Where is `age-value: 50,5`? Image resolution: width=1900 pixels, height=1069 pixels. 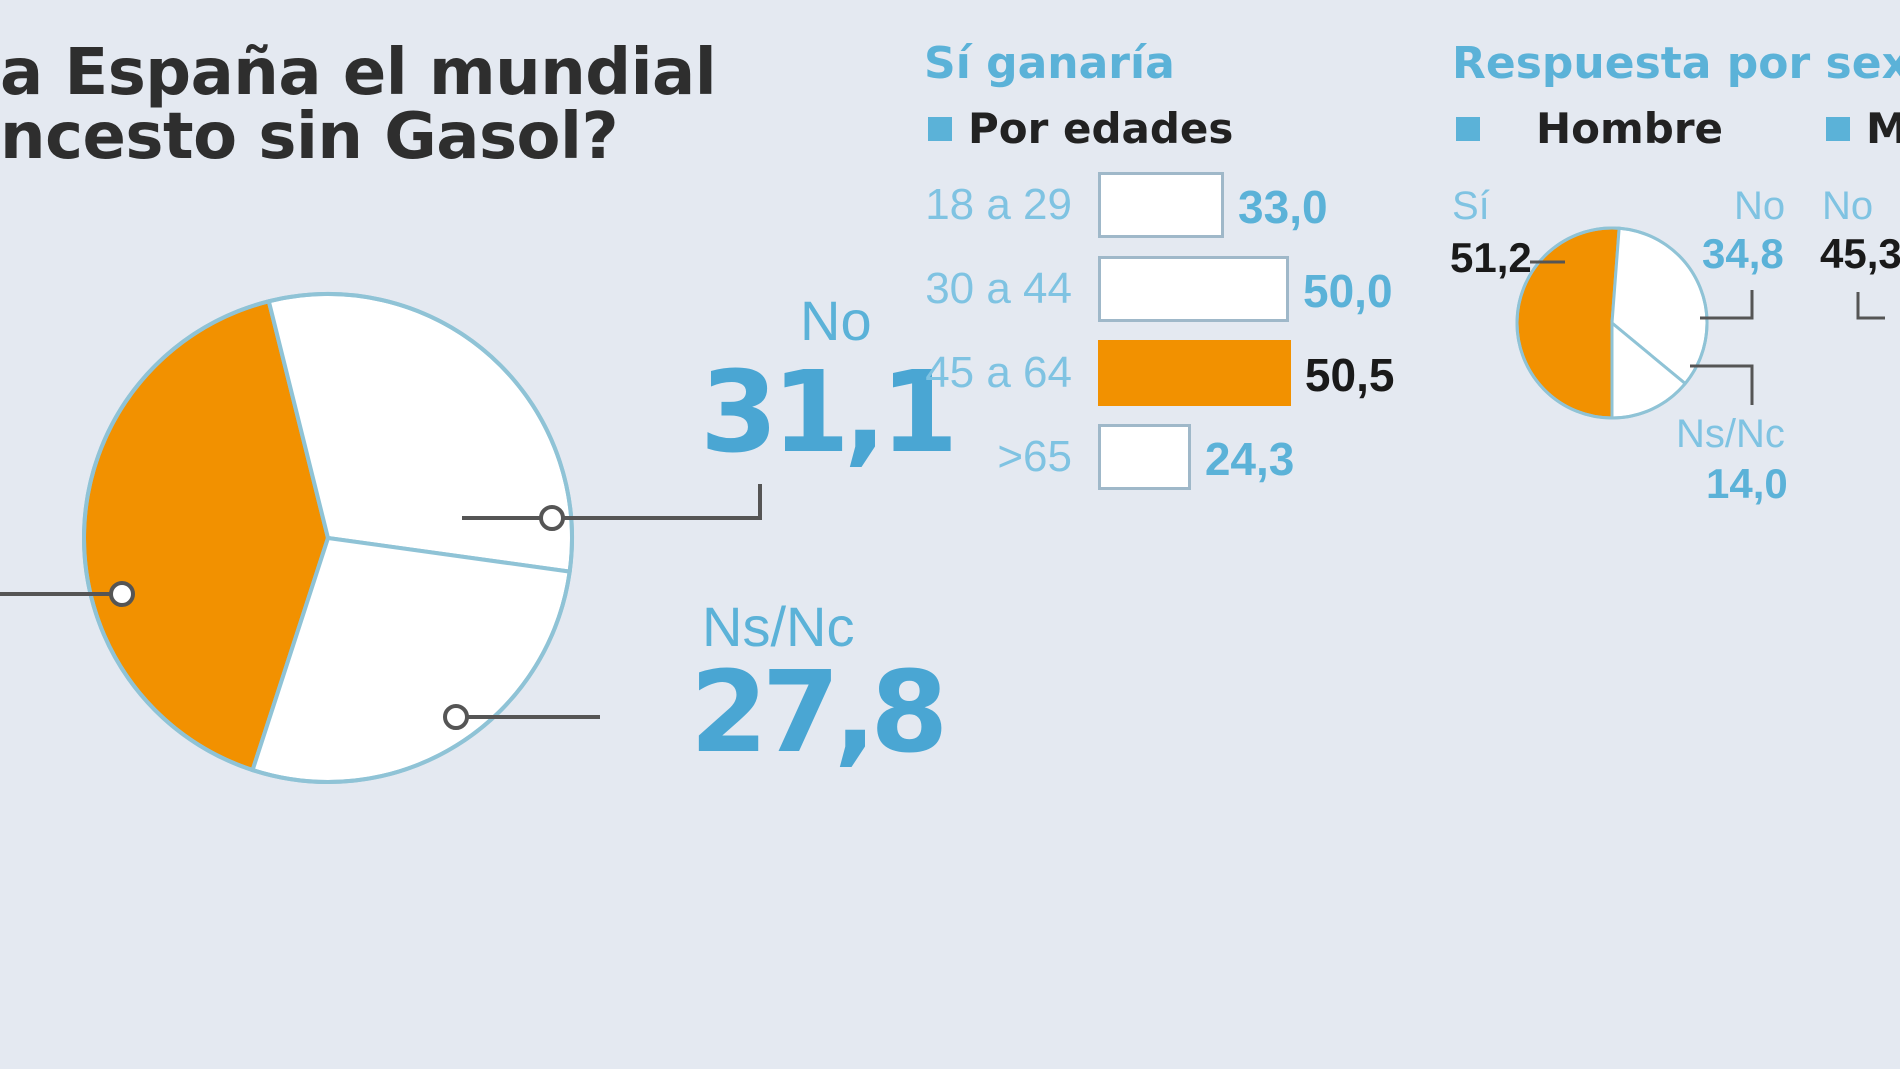
age-value: 50,5 is located at coordinates (1349, 375).